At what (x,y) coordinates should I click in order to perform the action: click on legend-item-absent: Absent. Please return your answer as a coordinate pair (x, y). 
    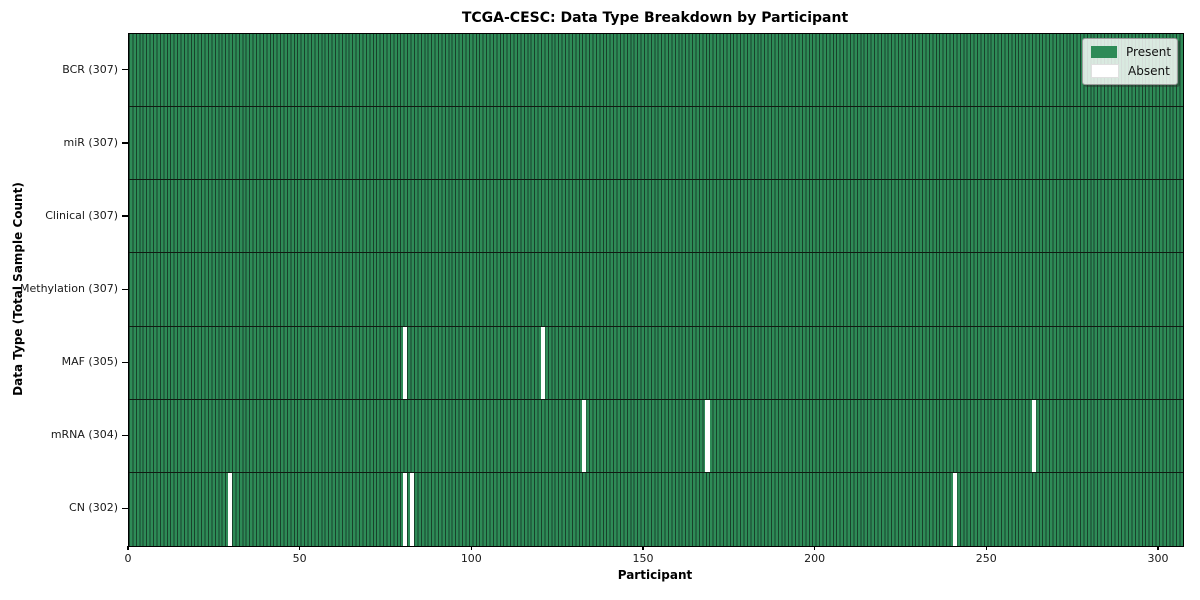
    Looking at the image, I should click on (1130, 71).